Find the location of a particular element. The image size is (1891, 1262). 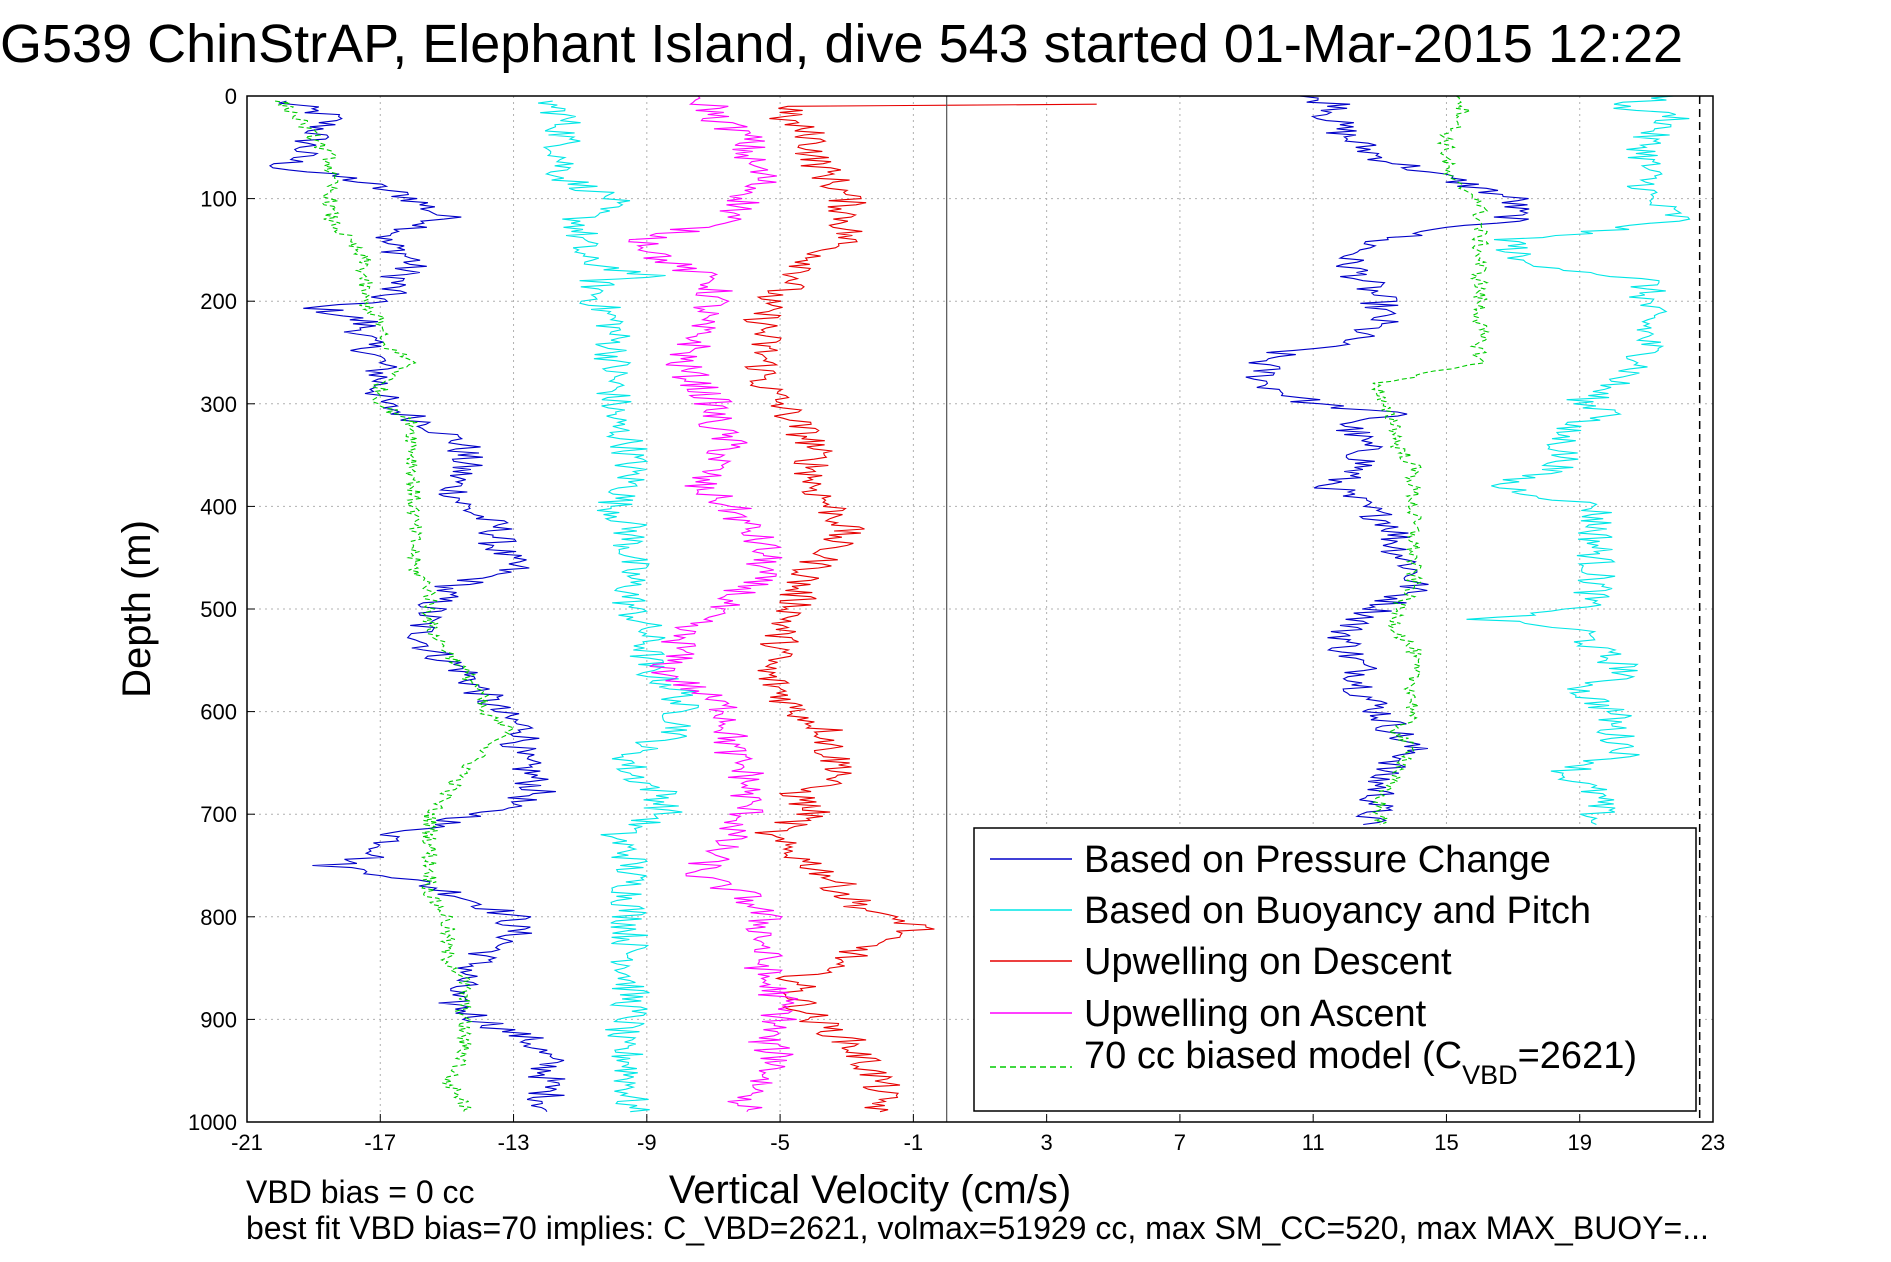

y-tick-label: 500 is located at coordinates (218, 609).